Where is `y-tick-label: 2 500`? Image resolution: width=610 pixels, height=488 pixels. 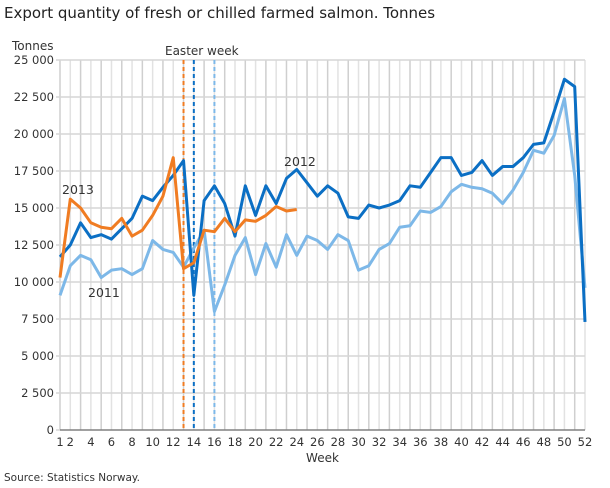 y-tick-label: 2 500 is located at coordinates (37, 393).